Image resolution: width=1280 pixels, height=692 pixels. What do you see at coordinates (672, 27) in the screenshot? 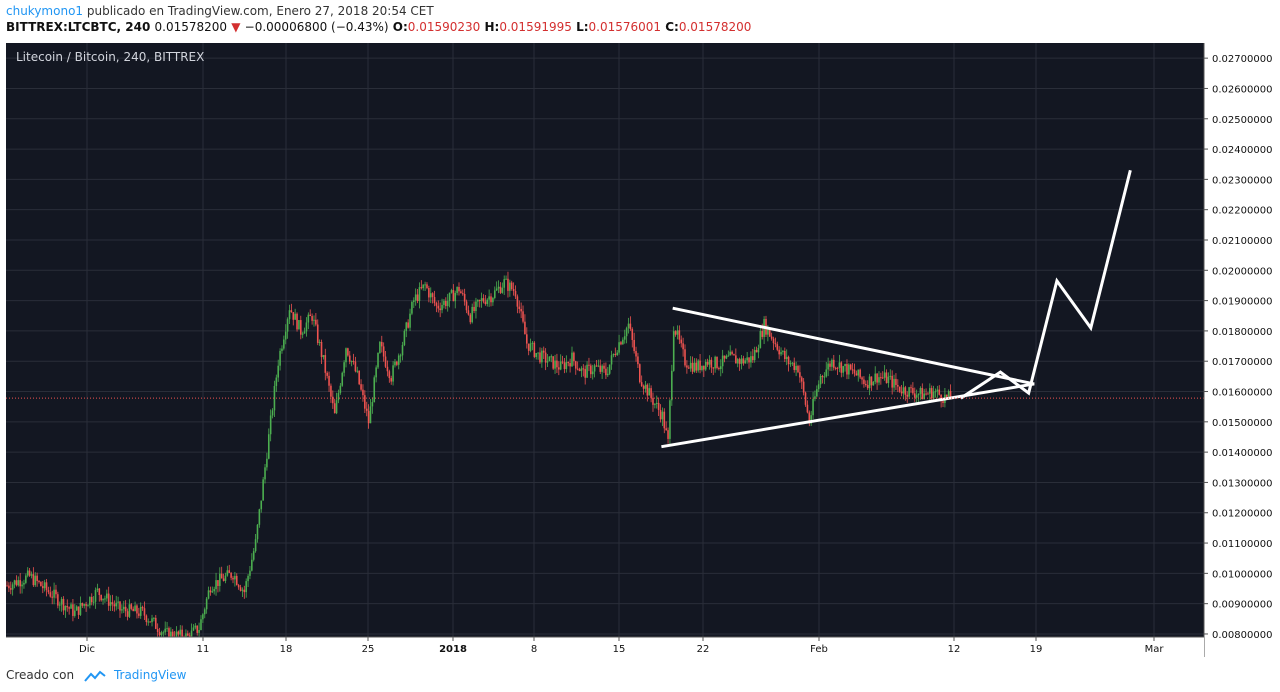
I see `close-label: C:` at bounding box center [672, 27].